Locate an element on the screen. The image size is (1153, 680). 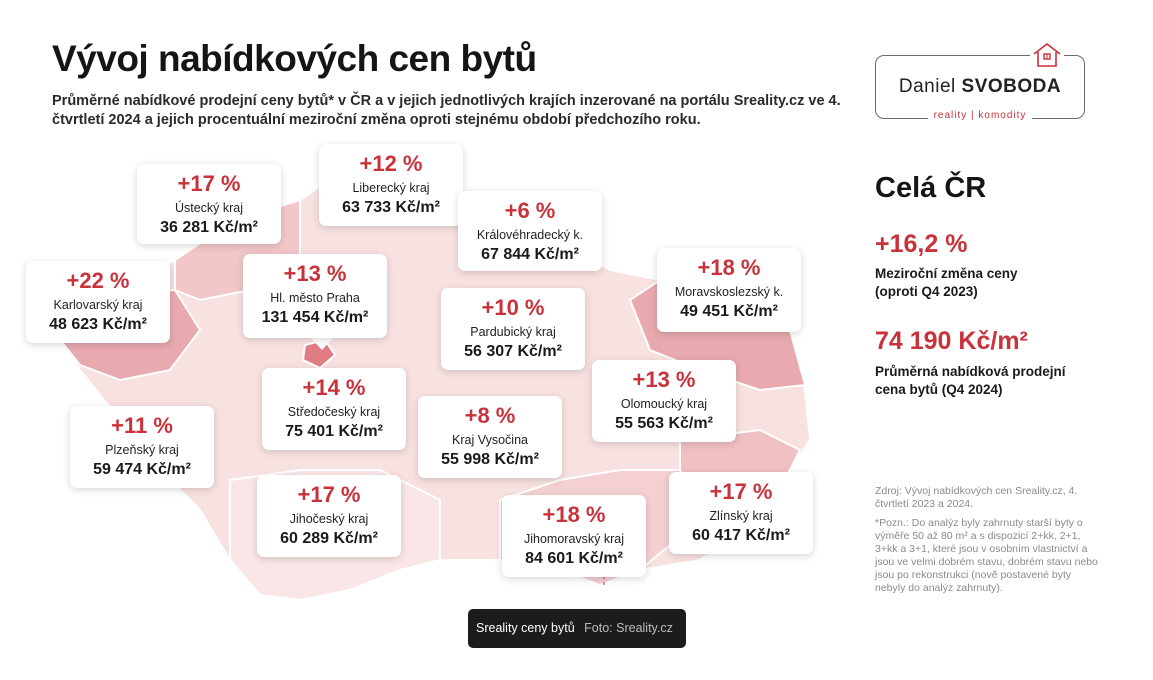
price-value: 131 454 Kč/m² is located at coordinates (315, 317).